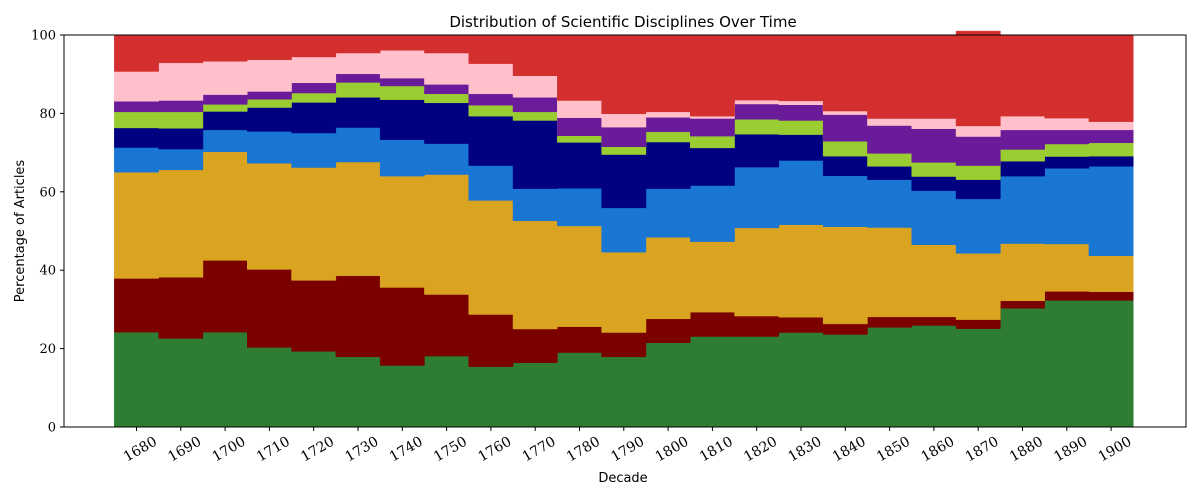 Image resolution: width=1200 pixels, height=500 pixels. Describe the element at coordinates (622, 478) in the screenshot. I see `x-axis-label: Decade` at that location.